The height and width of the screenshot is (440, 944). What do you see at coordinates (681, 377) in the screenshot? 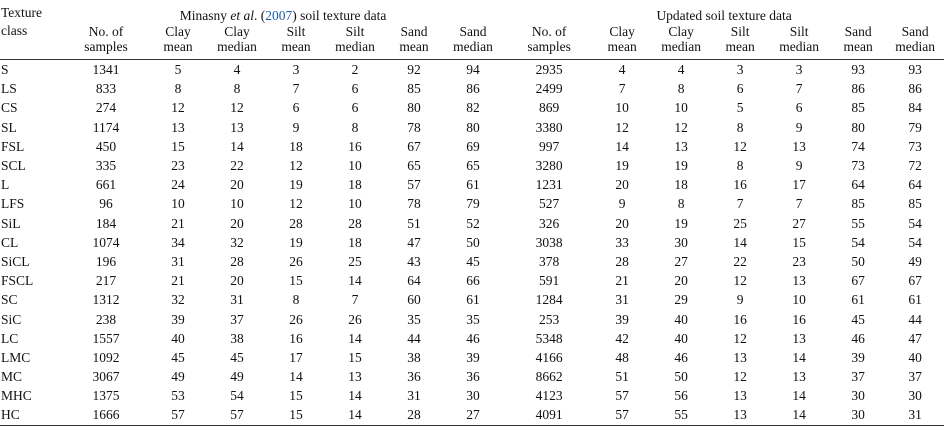
I see `value-cell: 50` at bounding box center [681, 377].